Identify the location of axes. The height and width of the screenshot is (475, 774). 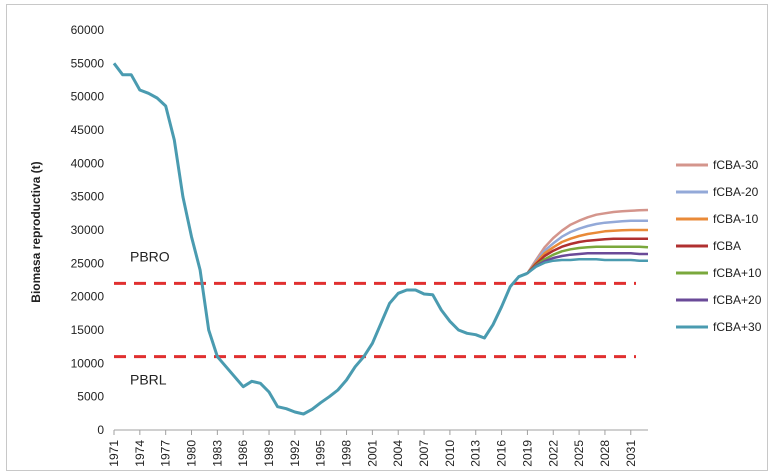
(380, 432).